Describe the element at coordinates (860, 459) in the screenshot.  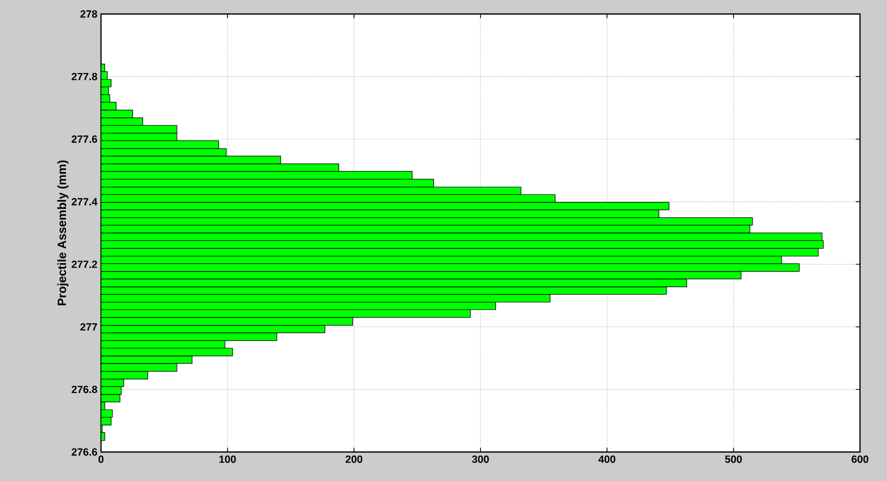
I see `x-tick-label: 600` at that location.